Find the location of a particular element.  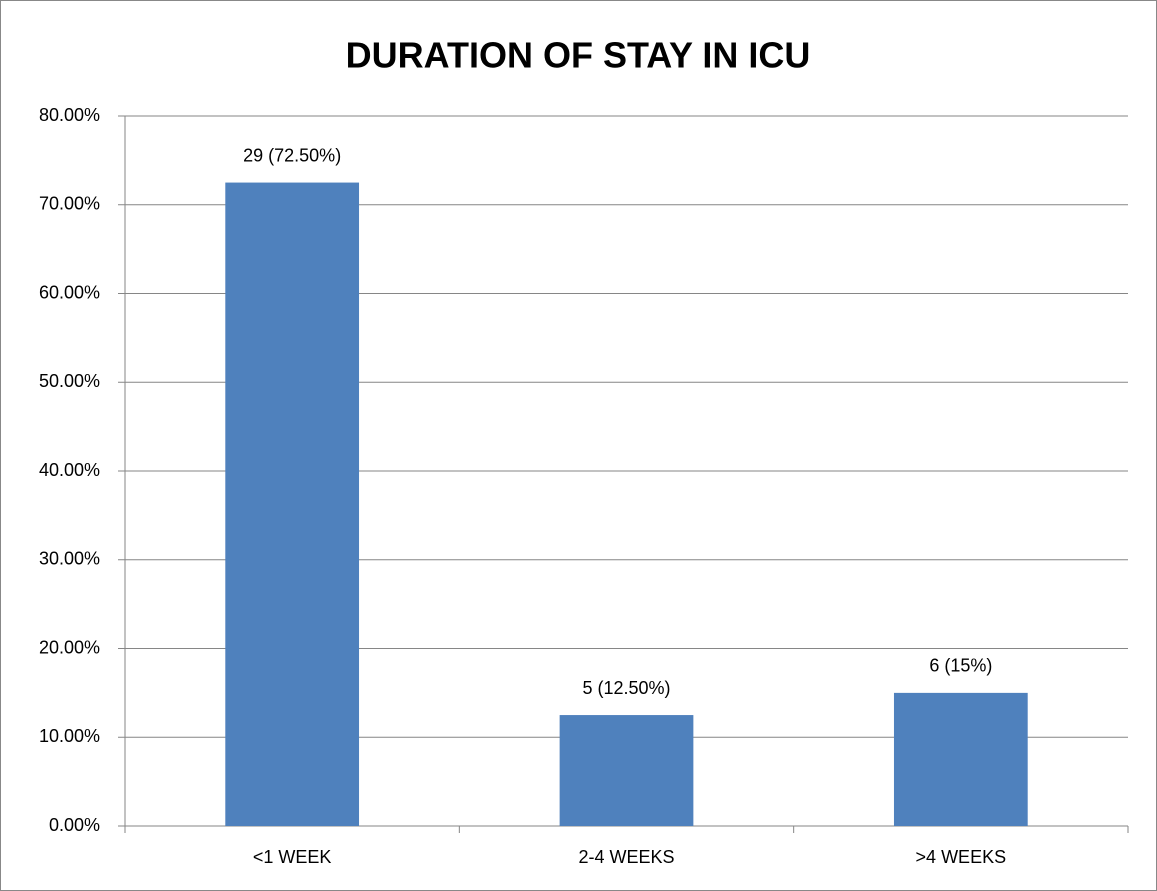

chart-title: DURATION OF STAY IN ICU is located at coordinates (578, 55).